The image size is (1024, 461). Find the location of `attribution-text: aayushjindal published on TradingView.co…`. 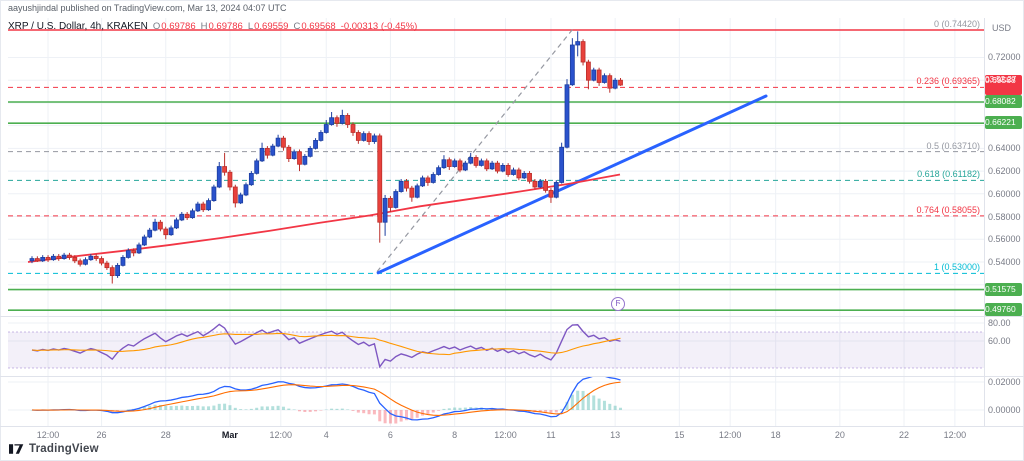

attribution-text: aayushjindal published on TradingView.co… is located at coordinates (147, 8).